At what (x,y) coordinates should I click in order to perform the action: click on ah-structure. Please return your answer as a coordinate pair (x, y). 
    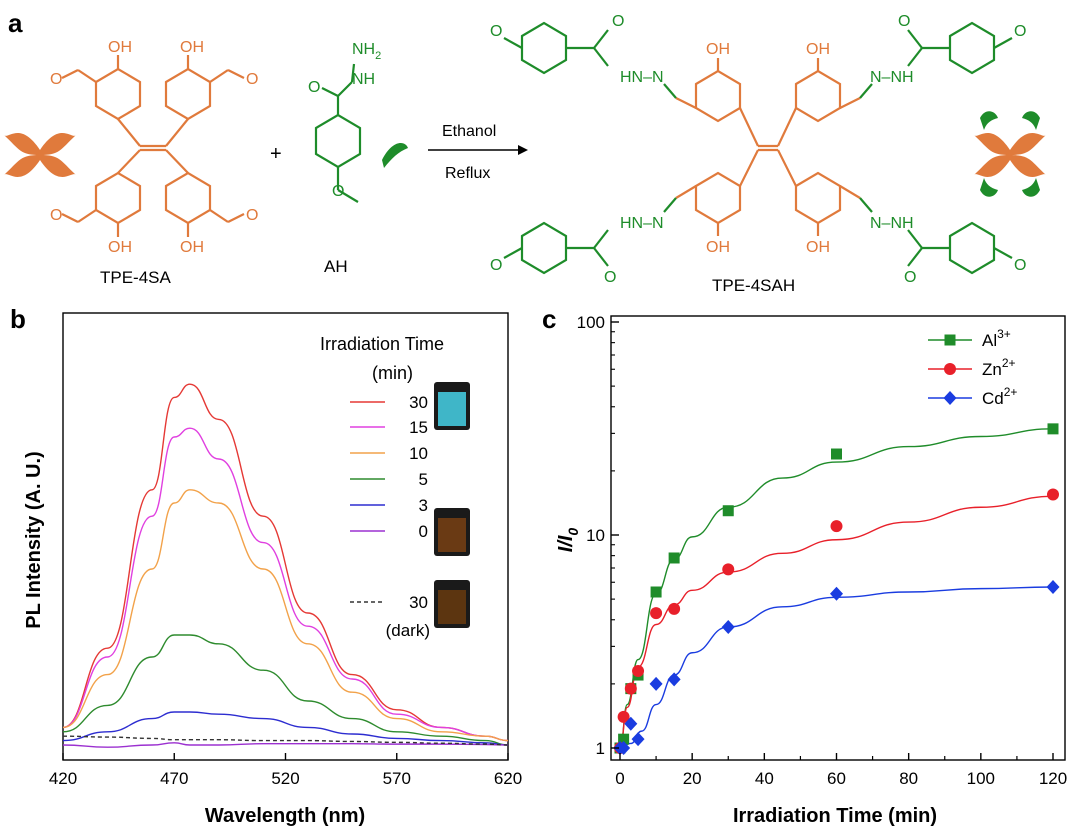
    Looking at the image, I should click on (338, 133).